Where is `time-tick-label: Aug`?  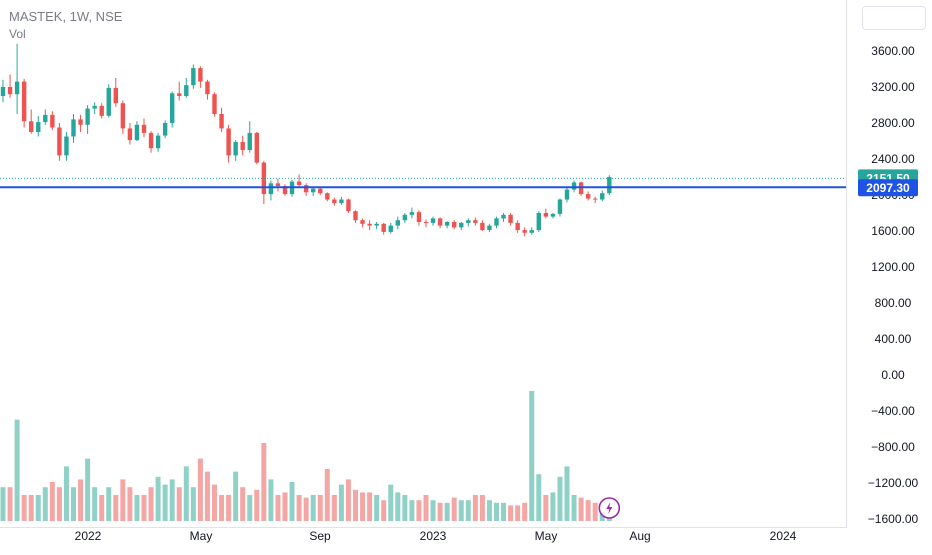 time-tick-label: Aug is located at coordinates (639, 536).